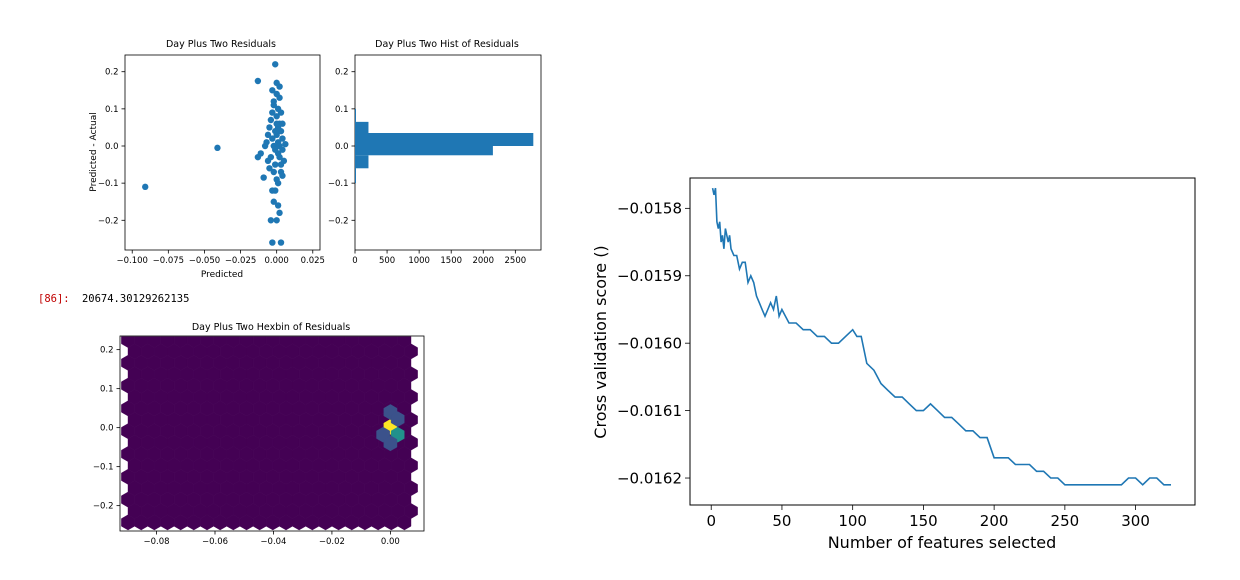  I want to click on hist-bars, so click(444, 146).